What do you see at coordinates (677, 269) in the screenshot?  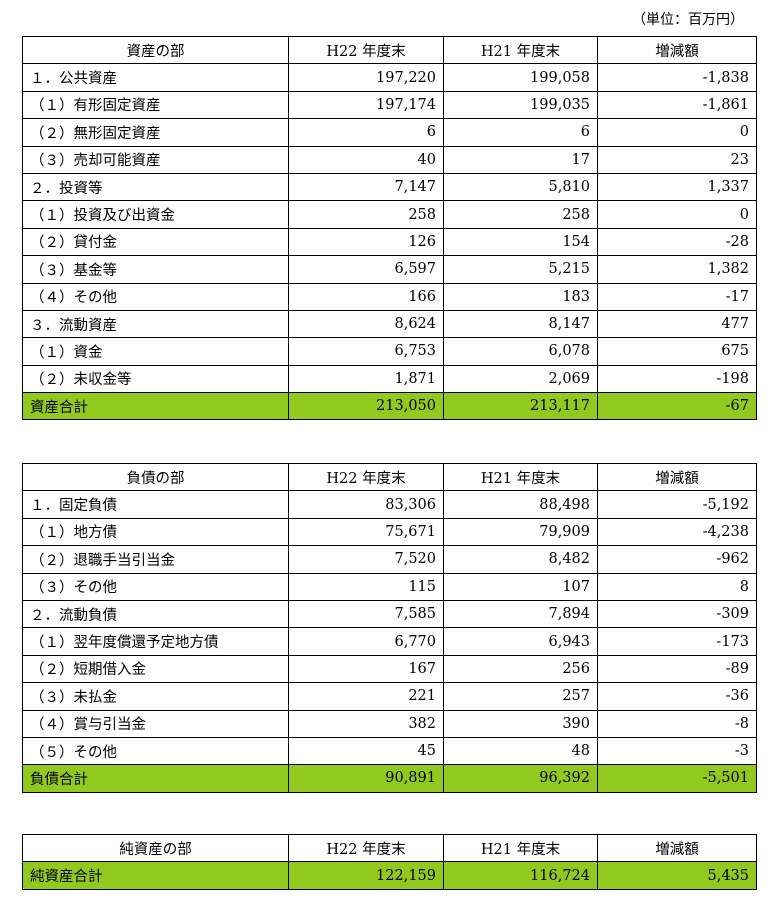 I see `value-diff: 1,382` at bounding box center [677, 269].